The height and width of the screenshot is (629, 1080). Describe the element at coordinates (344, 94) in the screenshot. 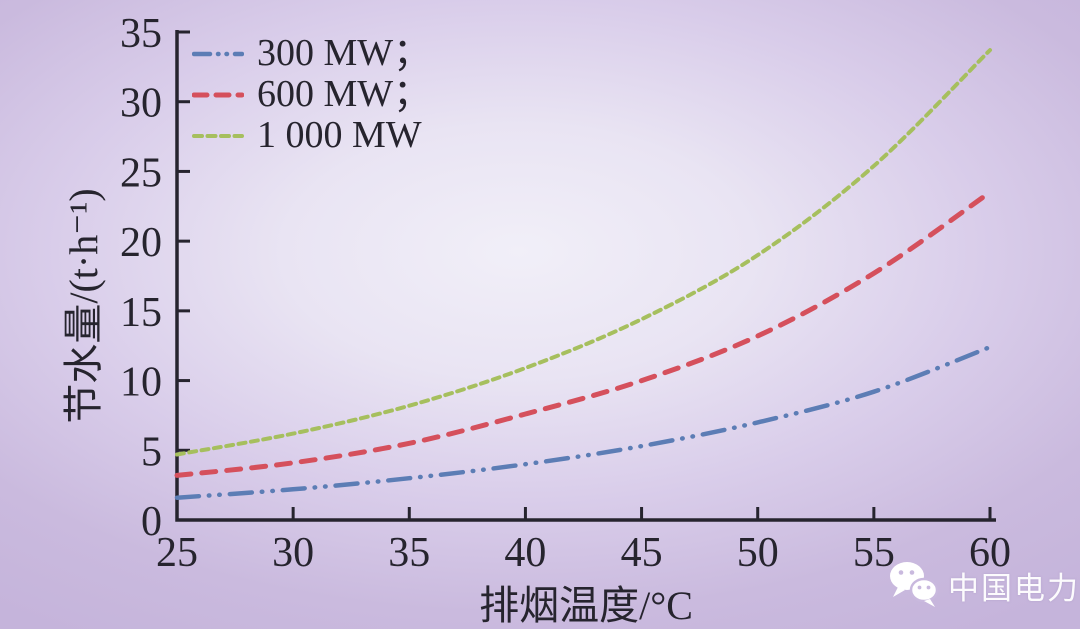

I see `legend-label-1: 600 MW；` at that location.